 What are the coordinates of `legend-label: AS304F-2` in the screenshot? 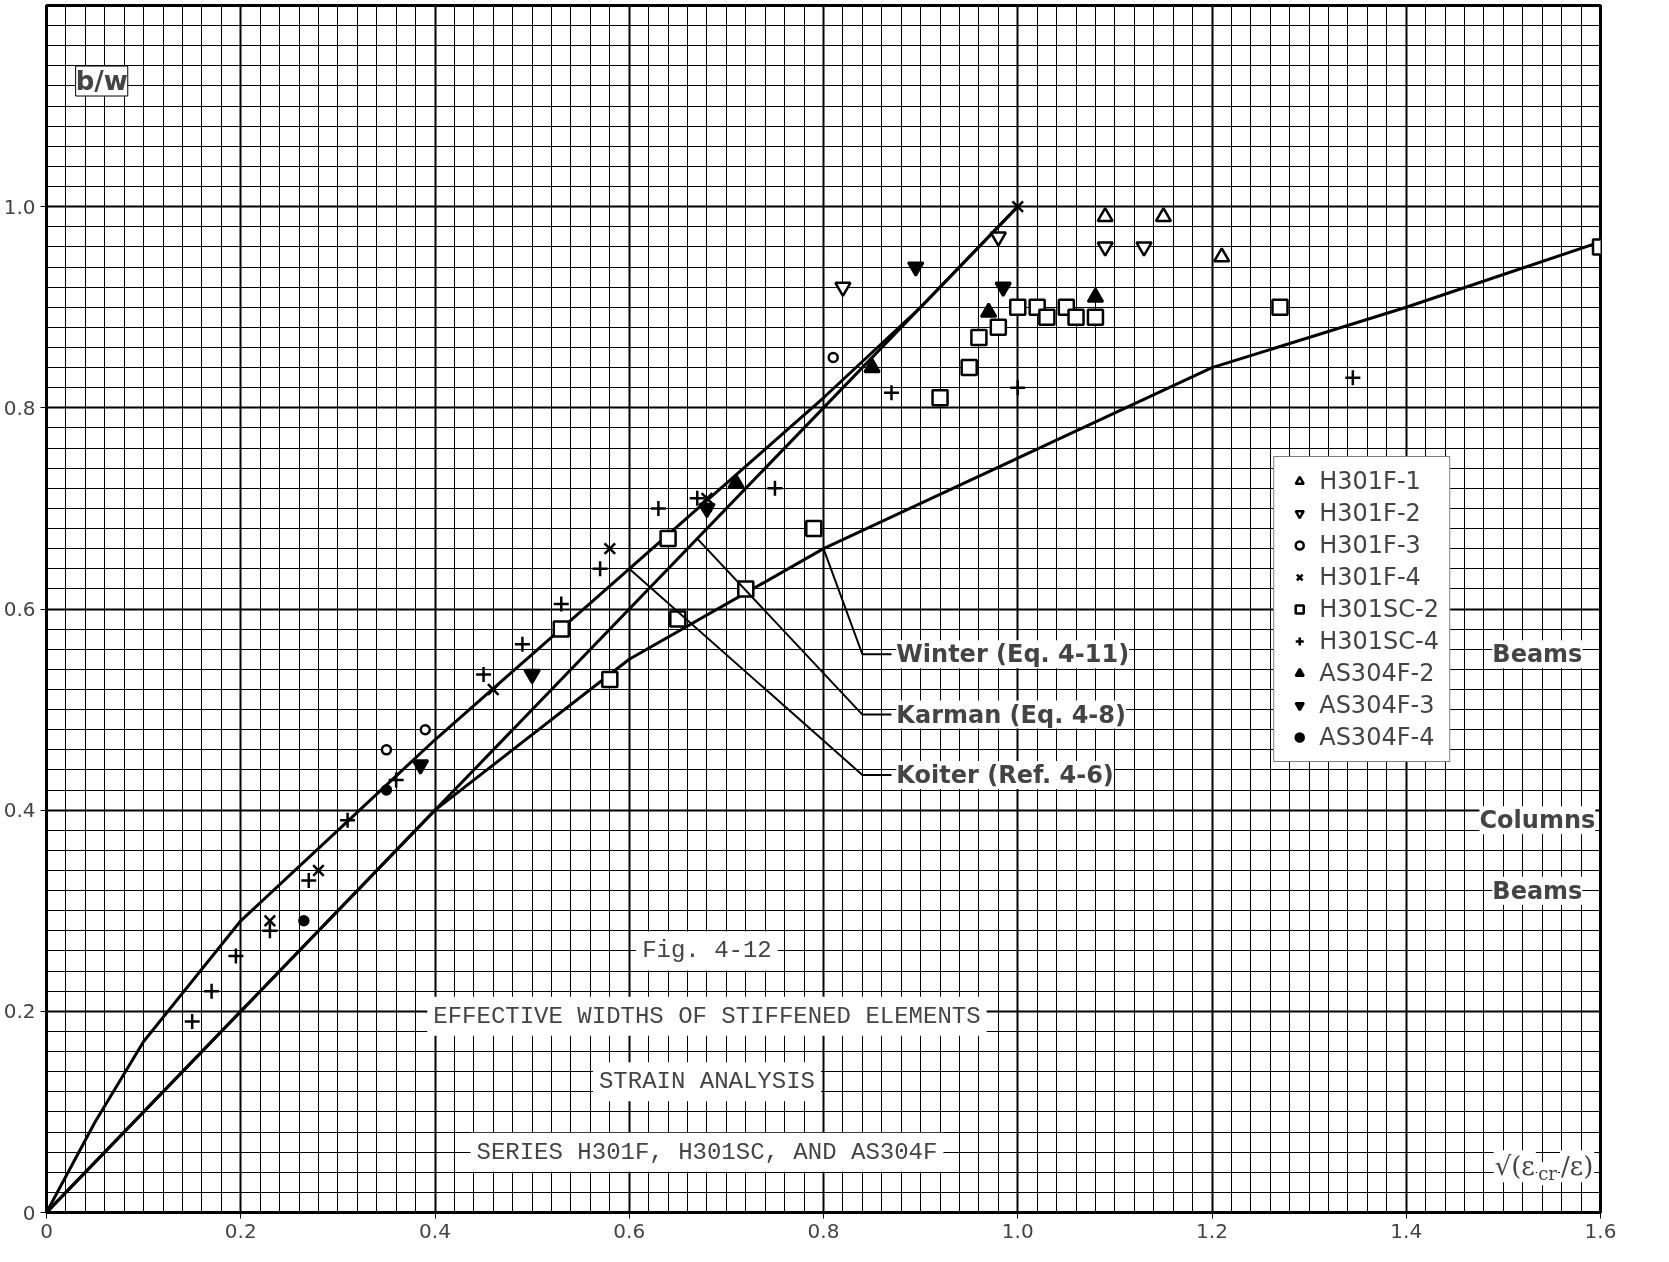 It's located at (1377, 672).